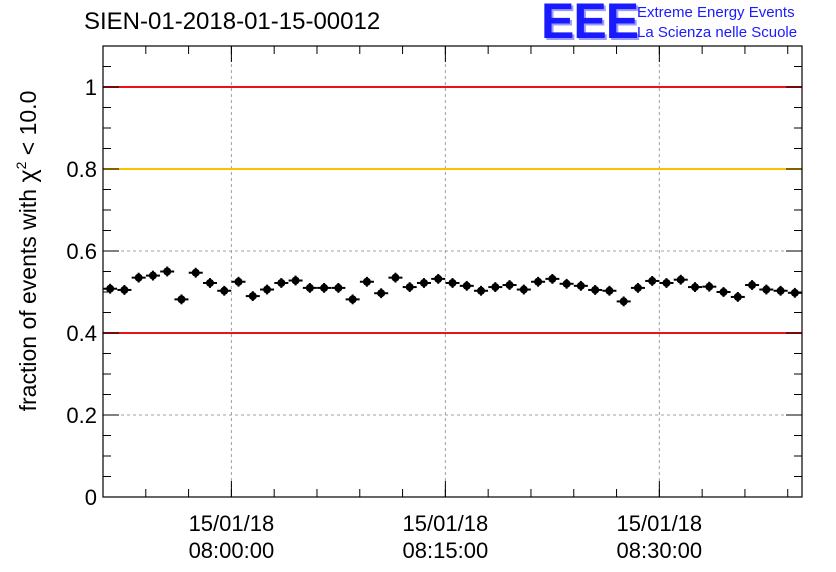 This screenshot has height=572, width=836. What do you see at coordinates (91, 87) in the screenshot?
I see `y-tick-label: 1` at bounding box center [91, 87].